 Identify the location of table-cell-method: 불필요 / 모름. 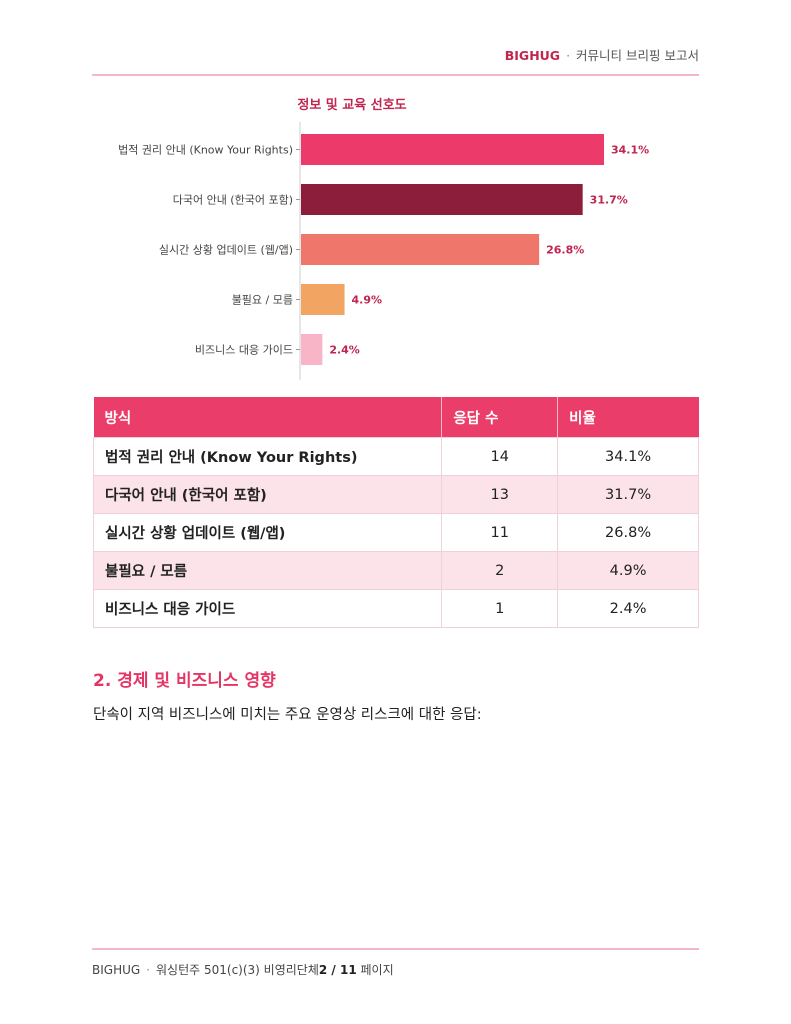
(267, 570).